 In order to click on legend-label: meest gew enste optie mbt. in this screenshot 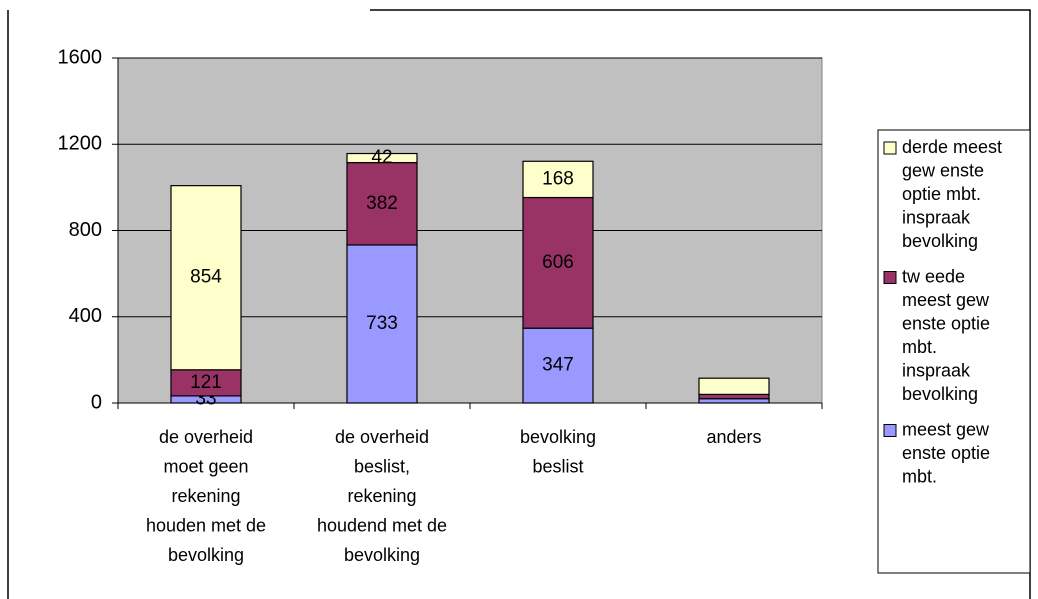, I will do `click(946, 452)`.